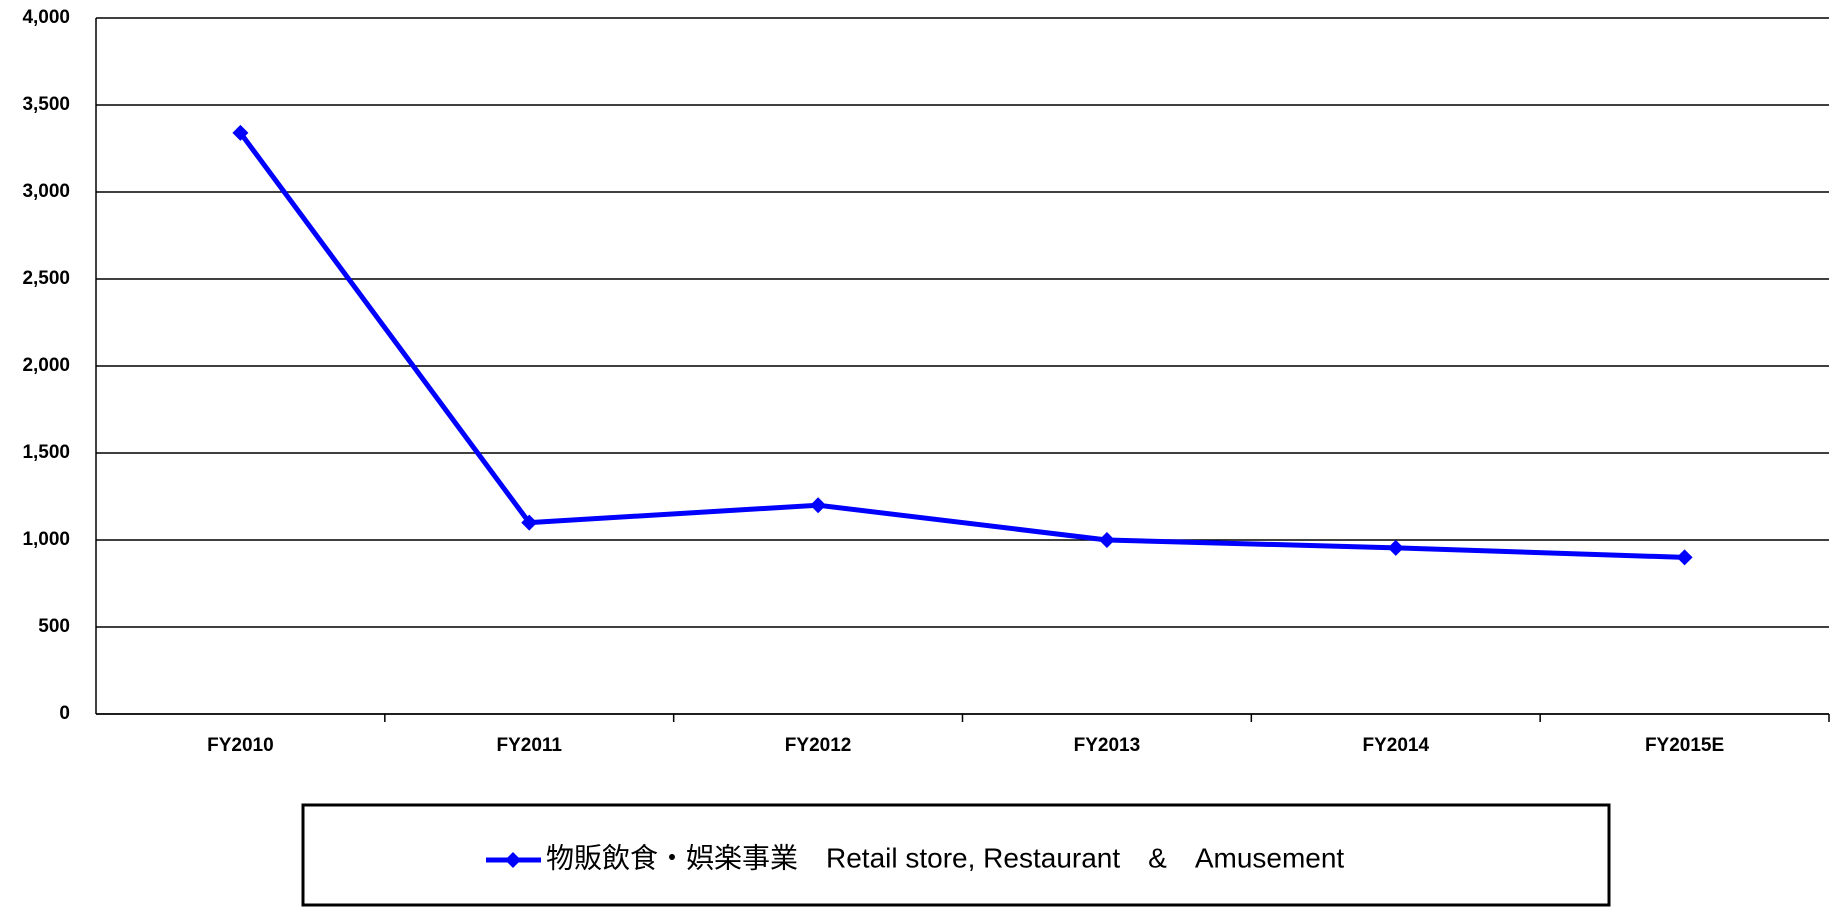 The width and height of the screenshot is (1841, 908). Describe the element at coordinates (46, 191) in the screenshot. I see `y-tick-label: 3,000` at that location.